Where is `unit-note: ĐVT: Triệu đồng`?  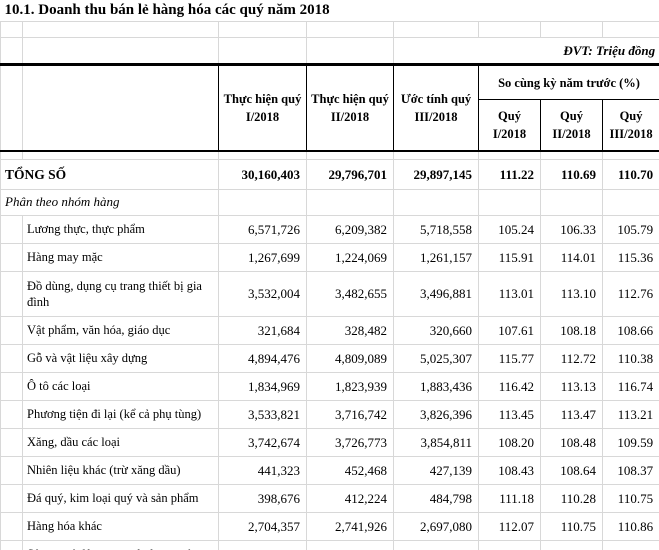
unit-note: ĐVT: Triệu đồng is located at coordinates (525, 51).